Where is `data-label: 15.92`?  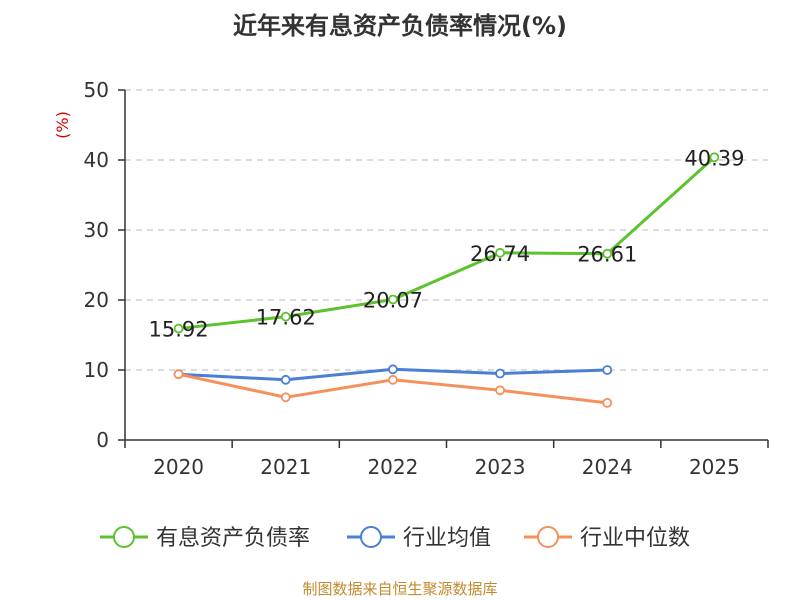 data-label: 15.92 is located at coordinates (179, 330).